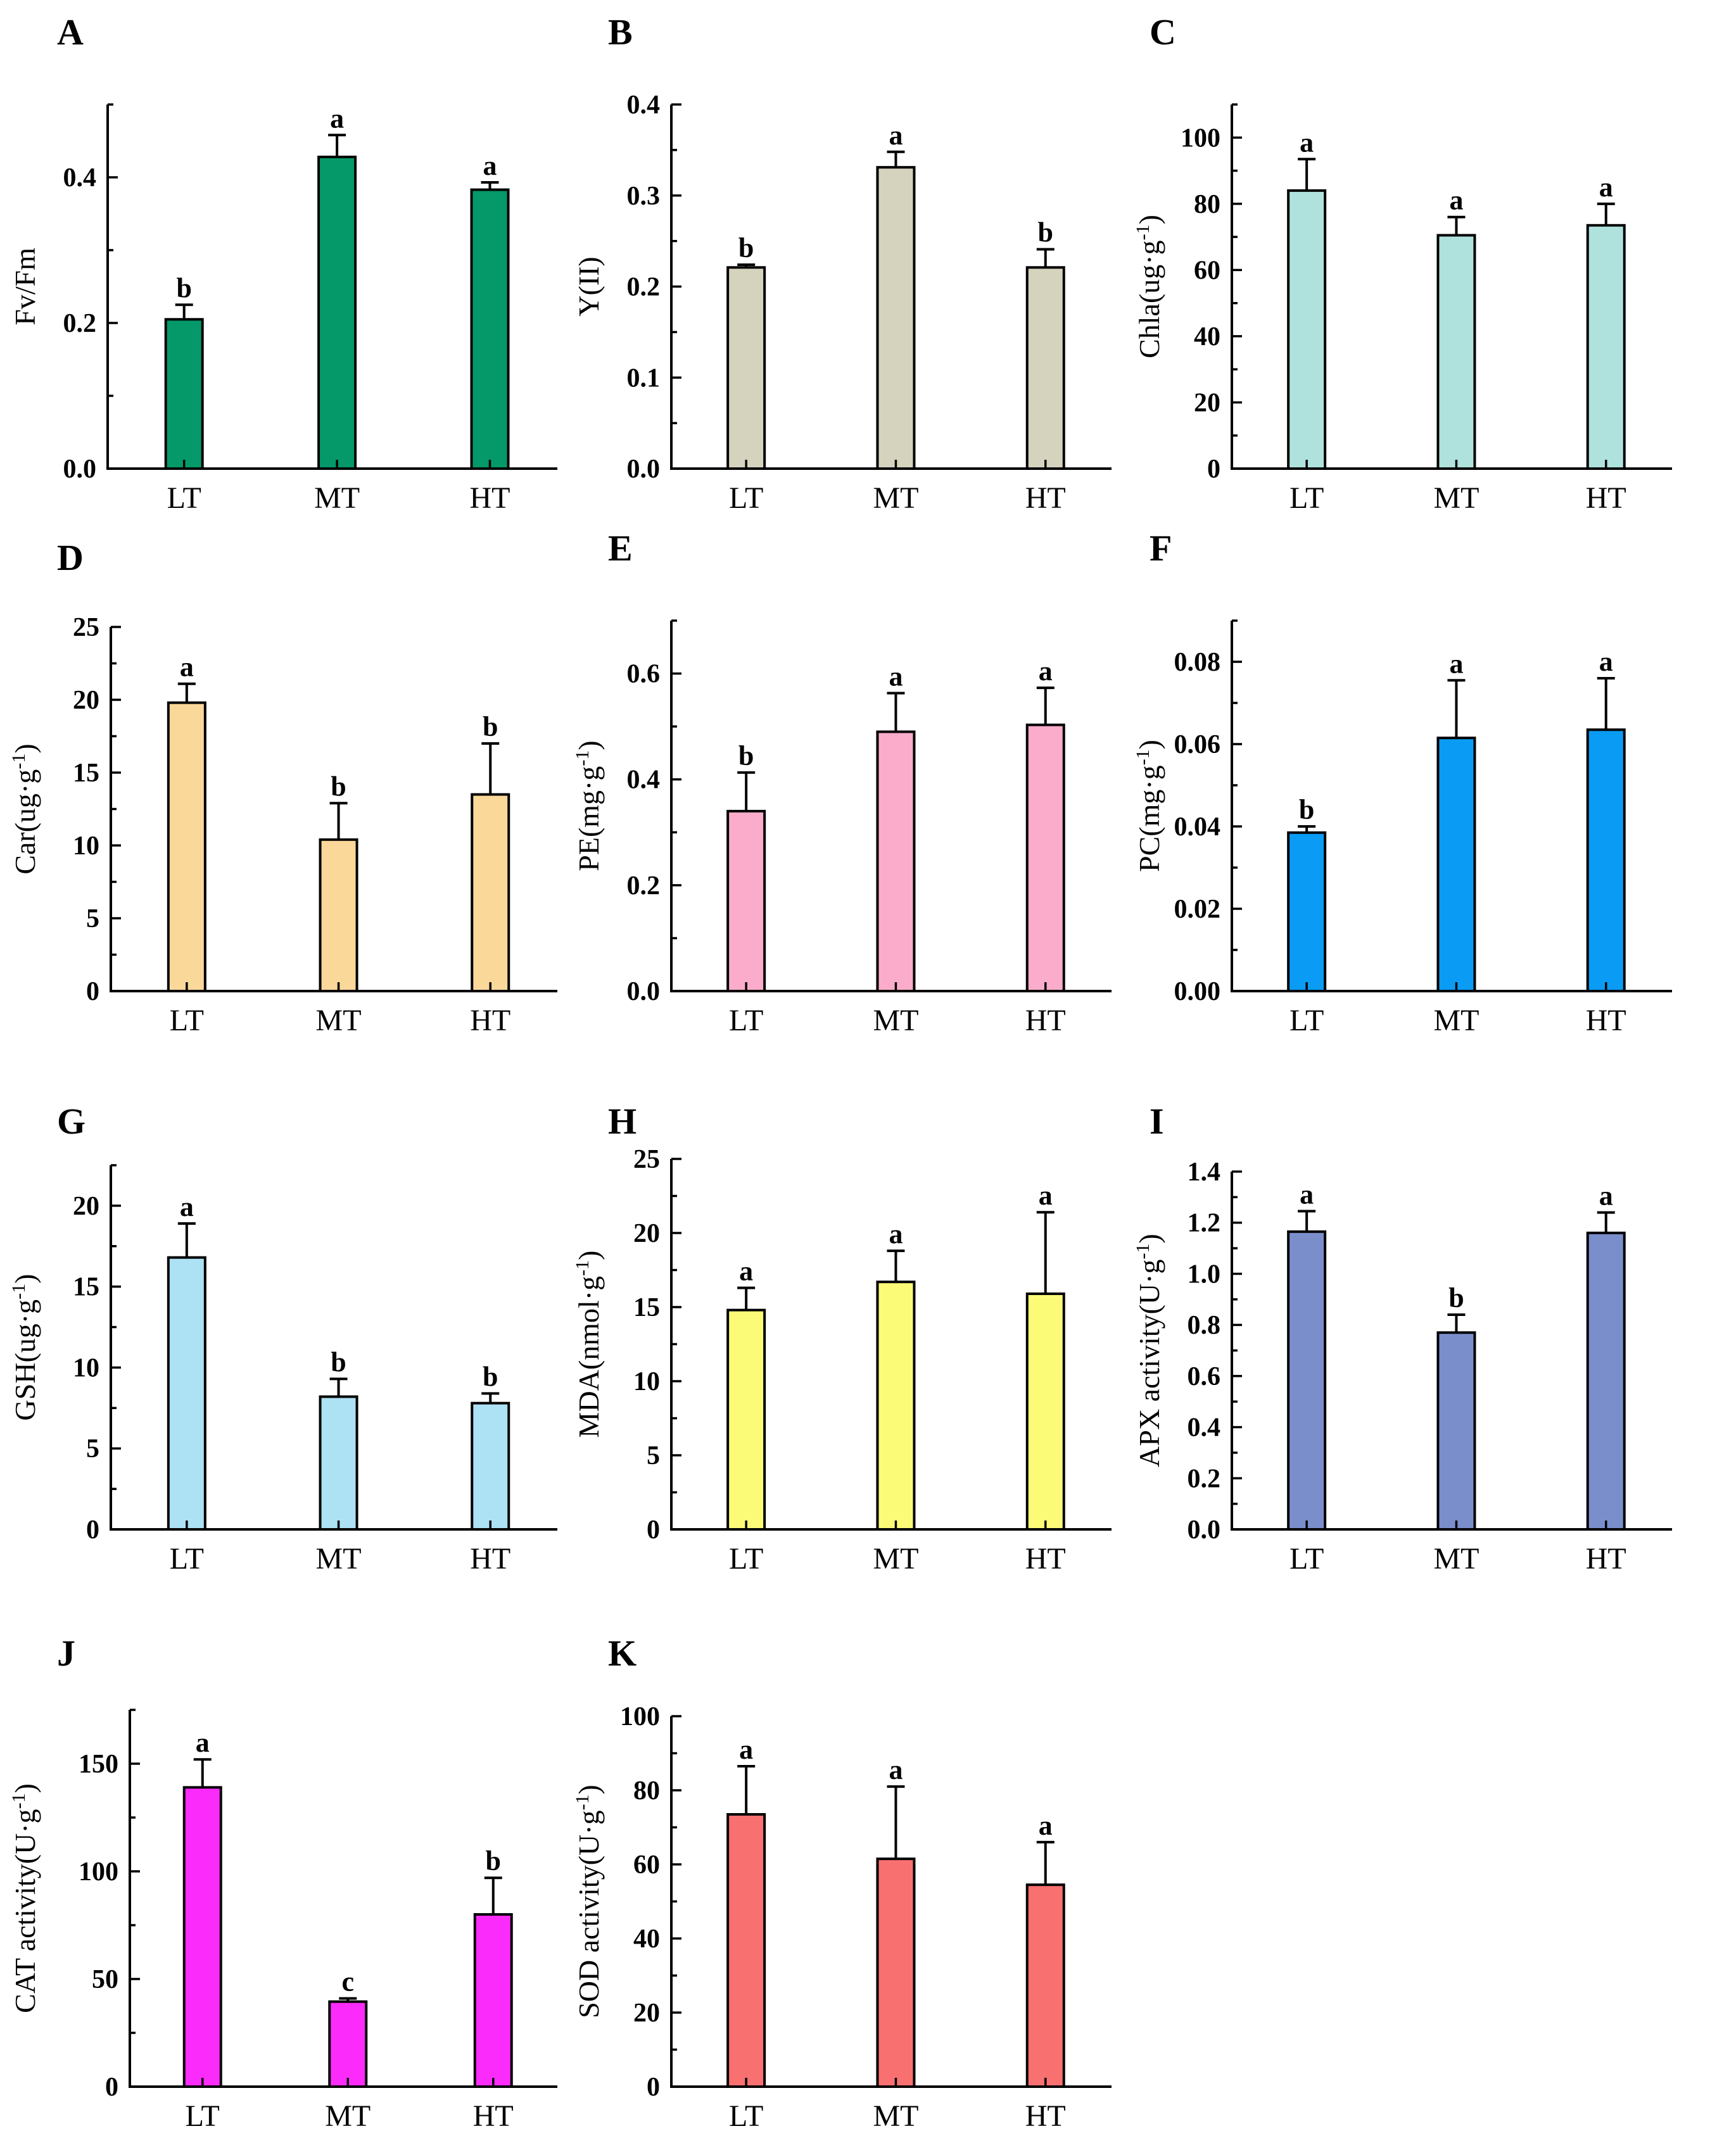  What do you see at coordinates (80, 178) in the screenshot?
I see `tick-label-a: 0.4` at bounding box center [80, 178].